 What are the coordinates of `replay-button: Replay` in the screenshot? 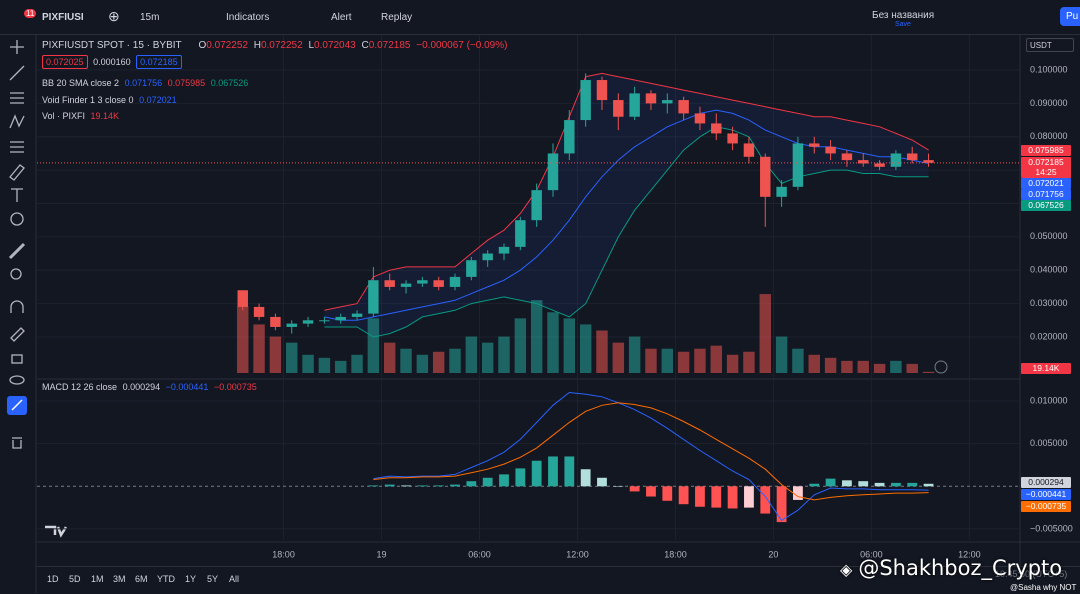 It's located at (397, 17).